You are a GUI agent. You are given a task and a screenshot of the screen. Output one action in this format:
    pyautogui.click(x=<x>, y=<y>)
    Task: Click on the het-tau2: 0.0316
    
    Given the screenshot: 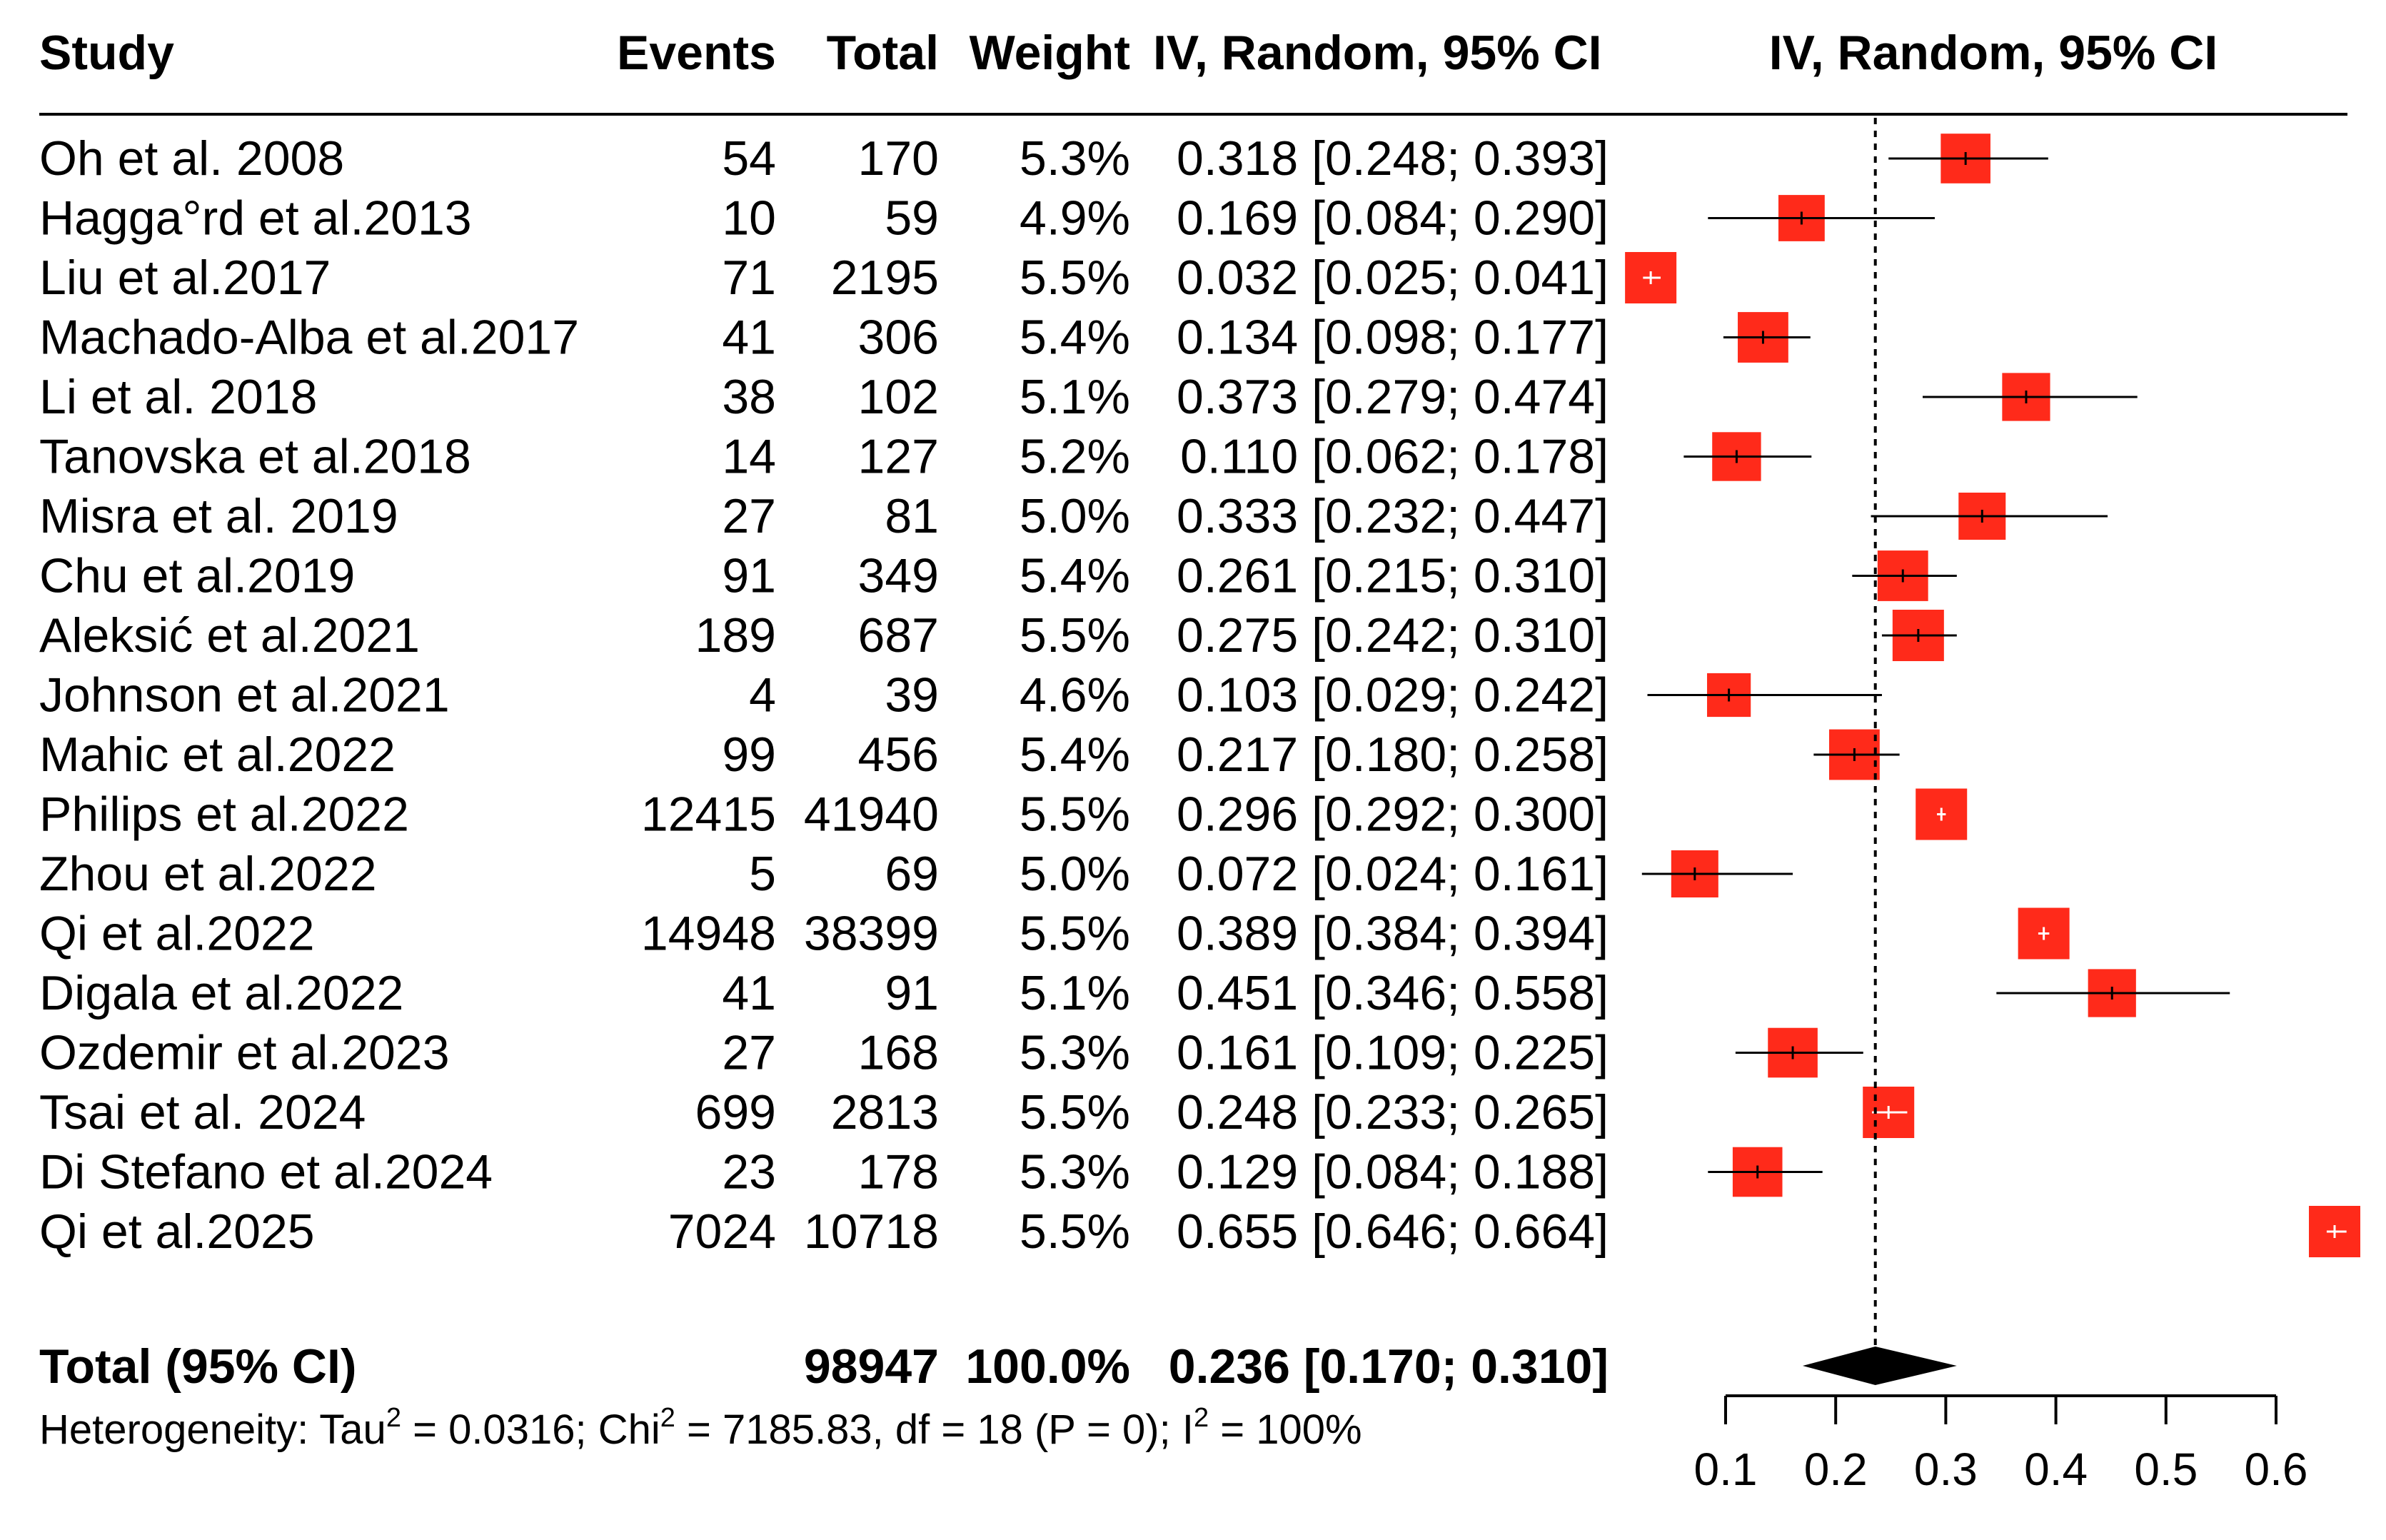 What is the action you would take?
    pyautogui.click(x=511, y=1429)
    